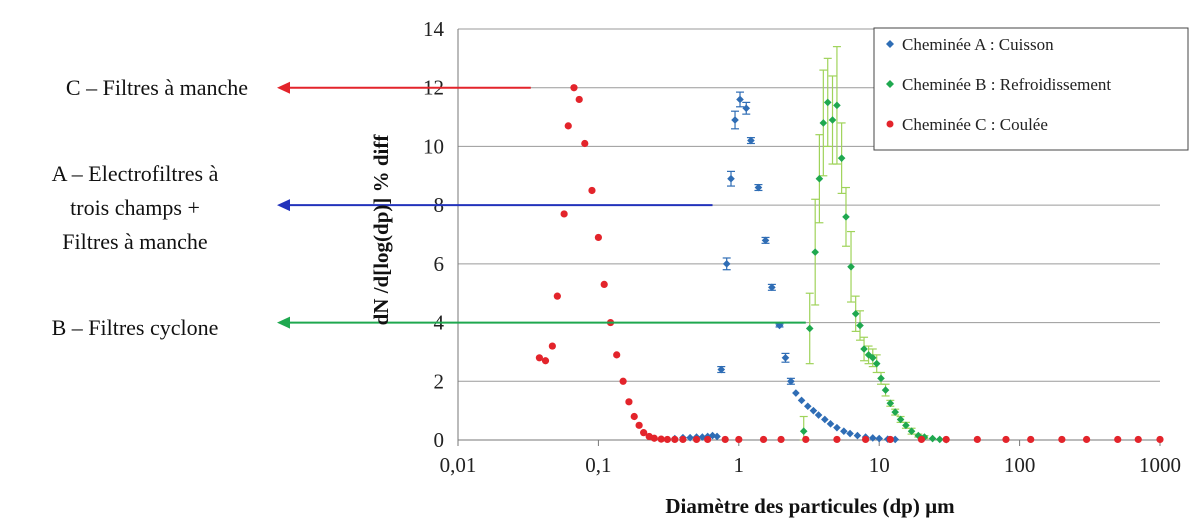  I want to click on x-tick-label: 10, so click(879, 465).